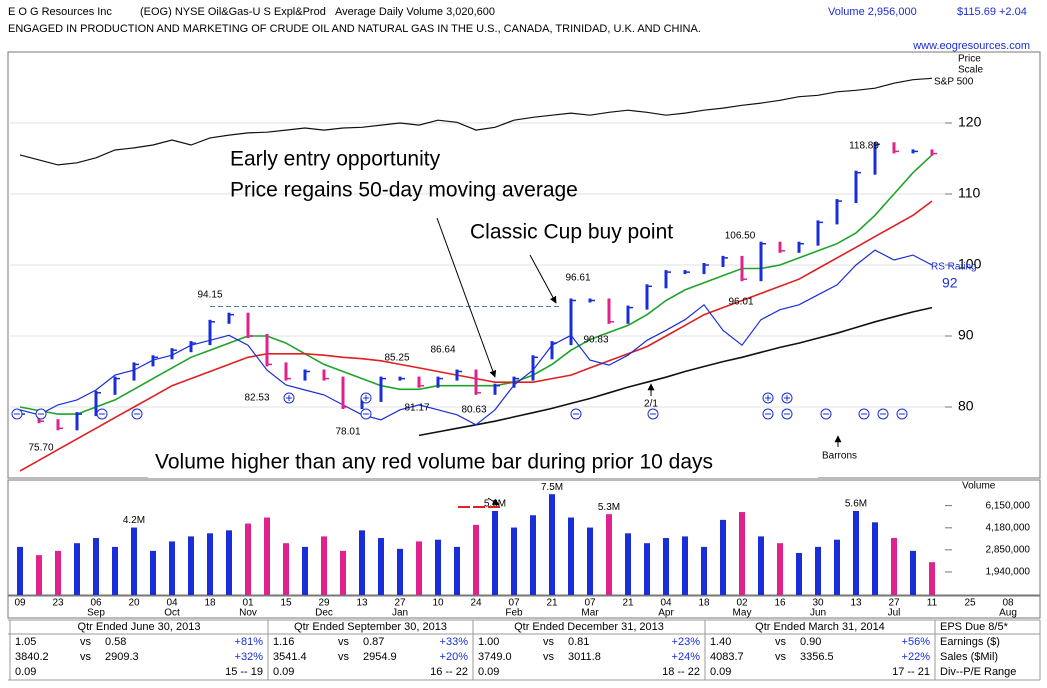  Describe the element at coordinates (839, 456) in the screenshot. I see `annotation: Barrons` at that location.